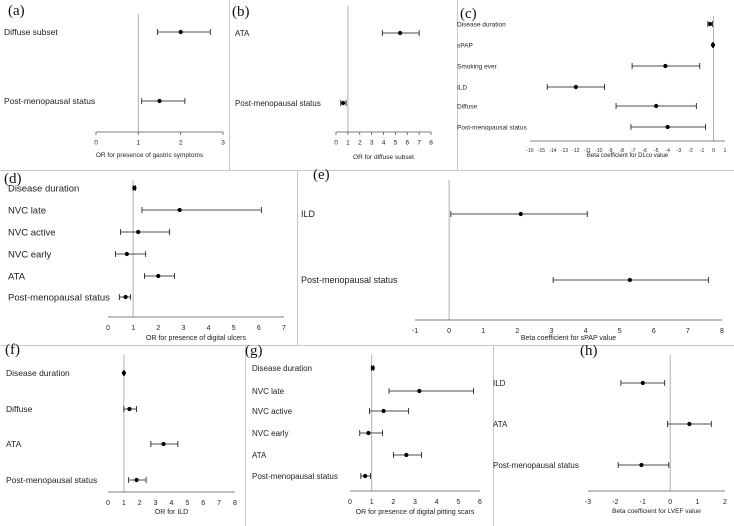 The height and width of the screenshot is (526, 734). I want to click on panel-b-tick-label-3: 3, so click(372, 143).